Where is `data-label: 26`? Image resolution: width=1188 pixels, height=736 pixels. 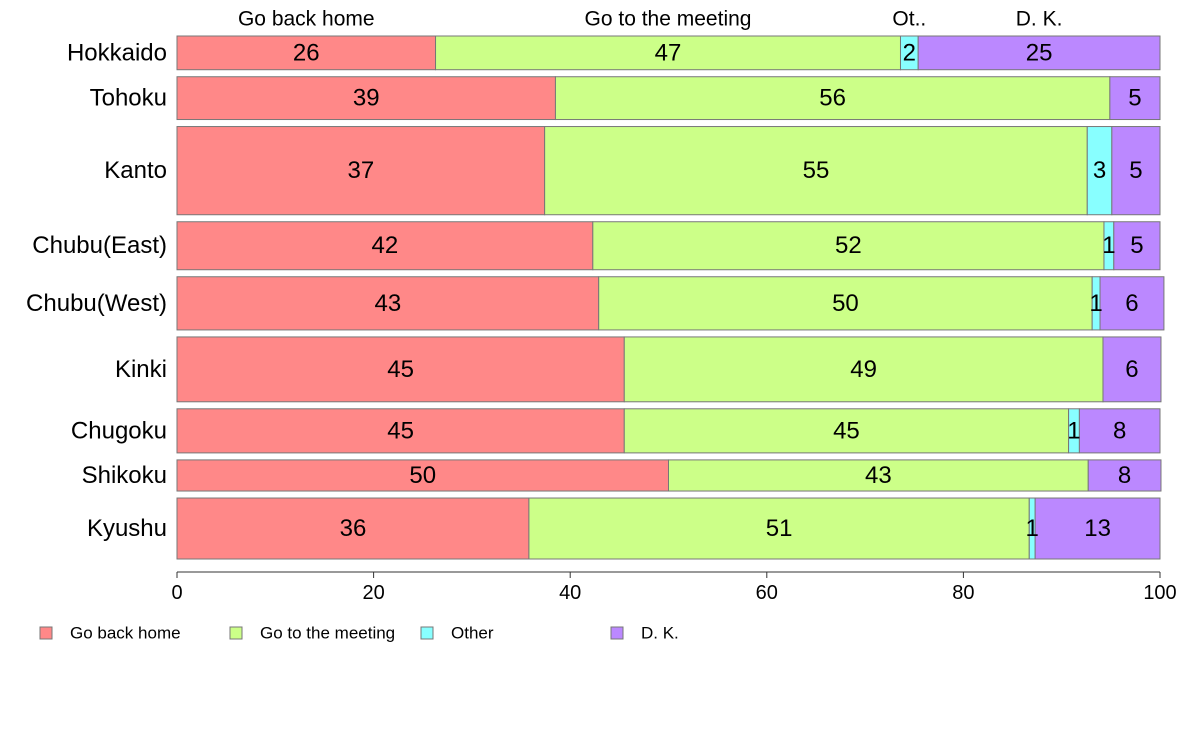 data-label: 26 is located at coordinates (306, 52).